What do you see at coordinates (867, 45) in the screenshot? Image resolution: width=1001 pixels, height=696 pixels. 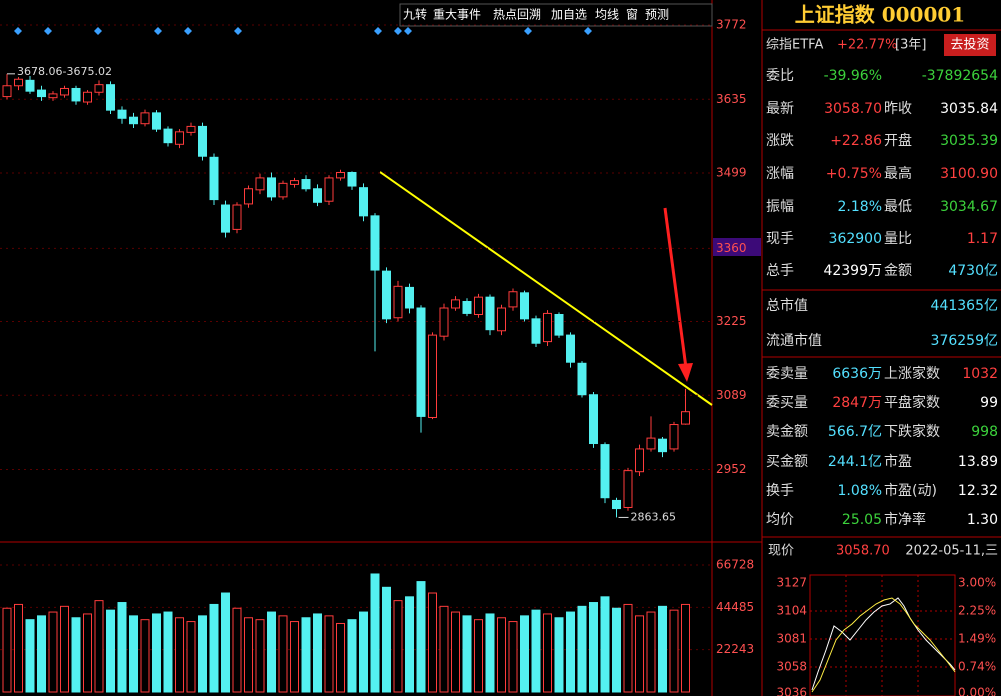 I see `etf-change: +22.77%` at bounding box center [867, 45].